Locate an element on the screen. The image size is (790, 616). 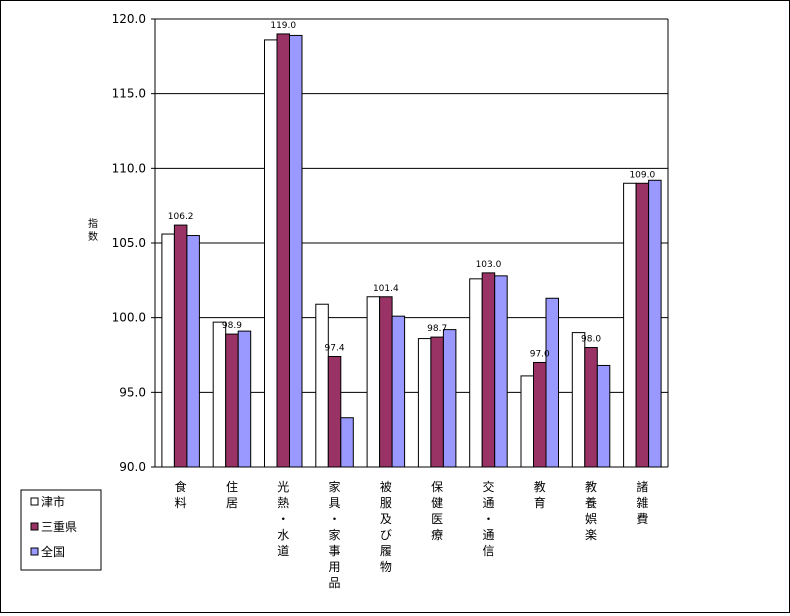
svg-text: 被 is located at coordinates (386, 487).